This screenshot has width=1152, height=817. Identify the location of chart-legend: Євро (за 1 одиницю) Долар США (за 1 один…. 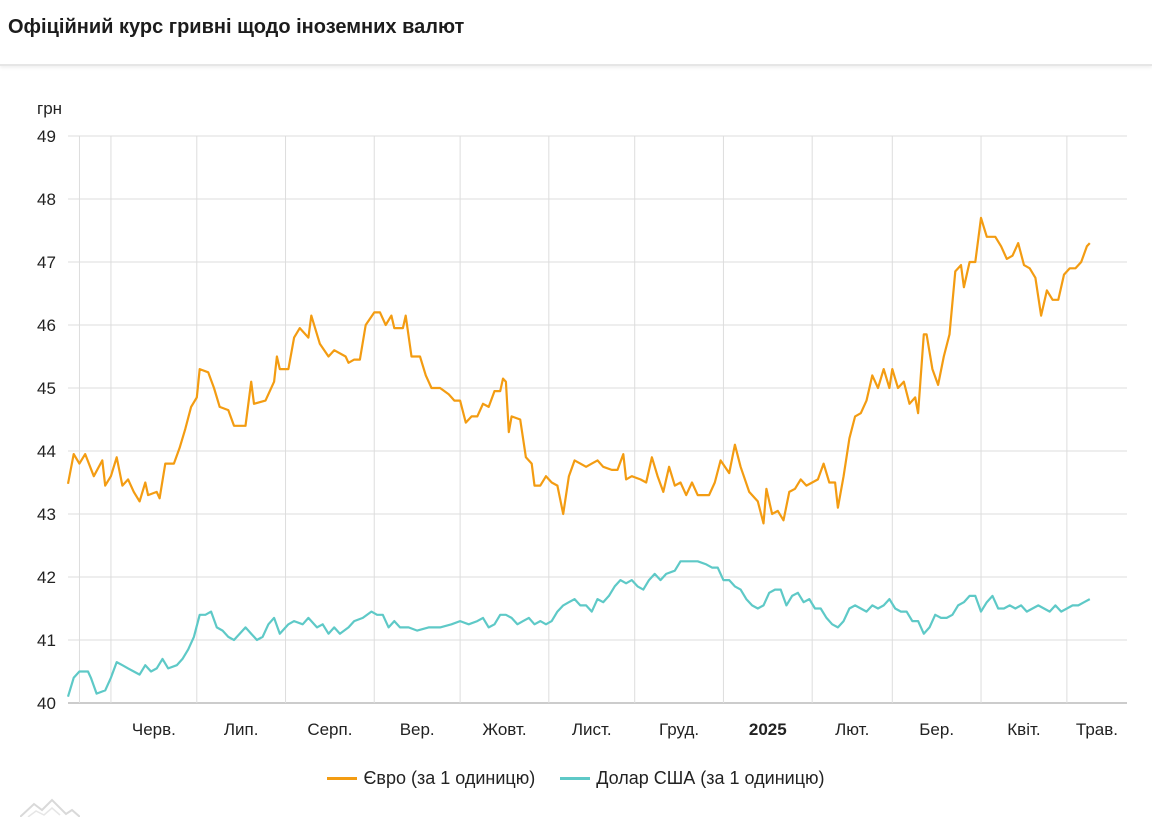
(576, 776).